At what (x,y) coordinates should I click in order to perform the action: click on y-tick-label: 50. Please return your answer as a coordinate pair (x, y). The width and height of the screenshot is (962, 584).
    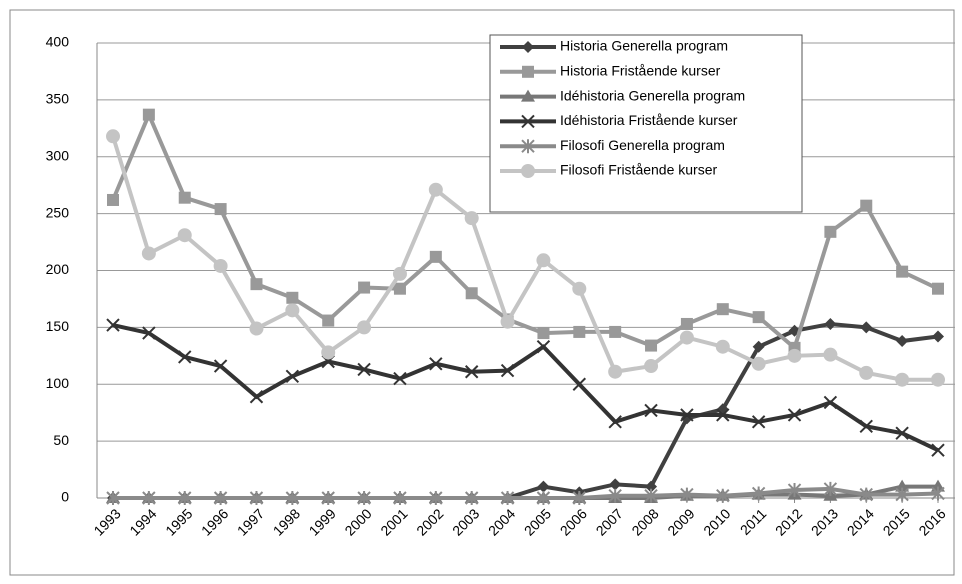
    Looking at the image, I should click on (61, 440).